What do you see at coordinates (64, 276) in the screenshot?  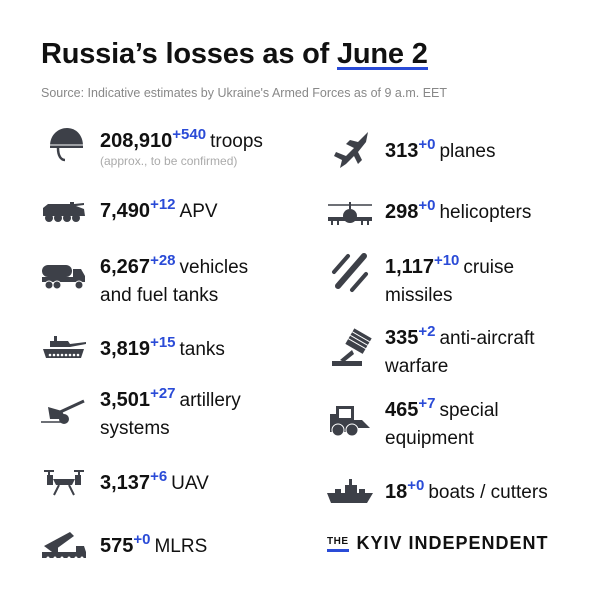 I see `fuel-truck-icon` at bounding box center [64, 276].